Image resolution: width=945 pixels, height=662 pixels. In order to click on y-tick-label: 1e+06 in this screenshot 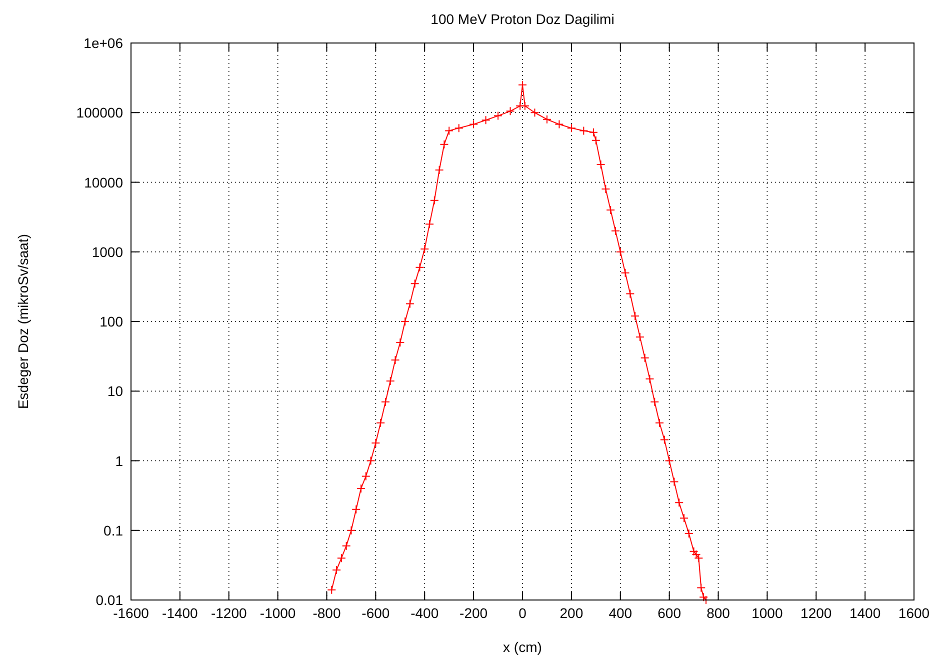, I will do `click(104, 43)`.